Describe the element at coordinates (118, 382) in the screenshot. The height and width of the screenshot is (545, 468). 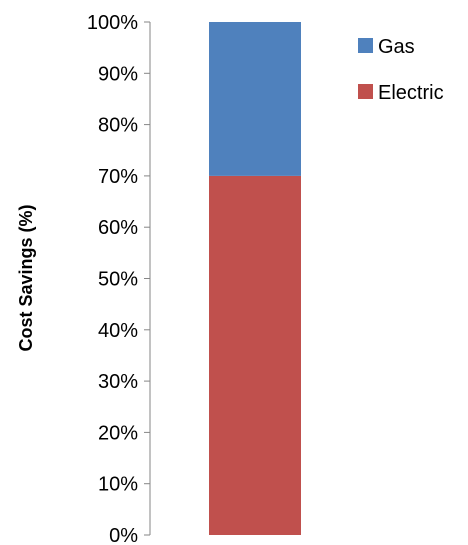
I see `y-tick-label: 30%` at that location.